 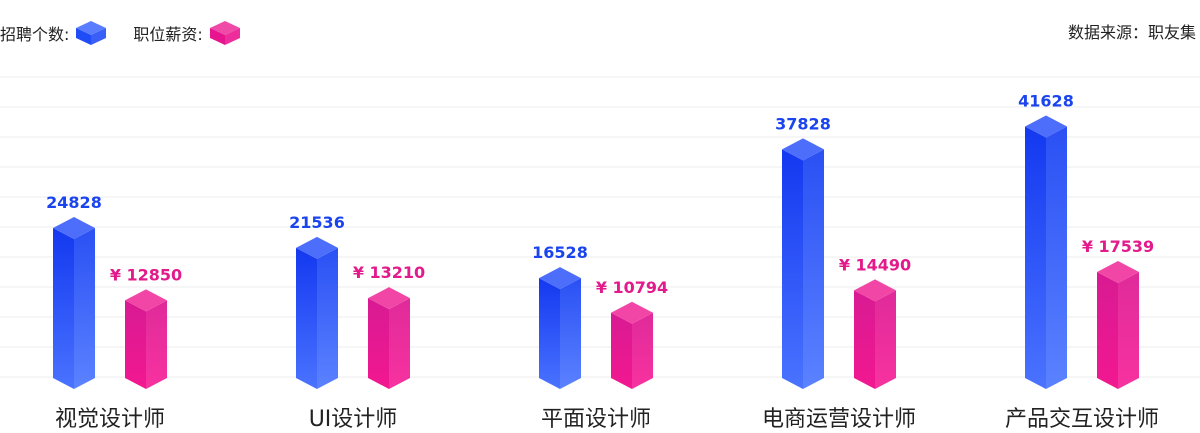 What do you see at coordinates (353, 419) in the screenshot?
I see `category-label: UI设计师` at bounding box center [353, 419].